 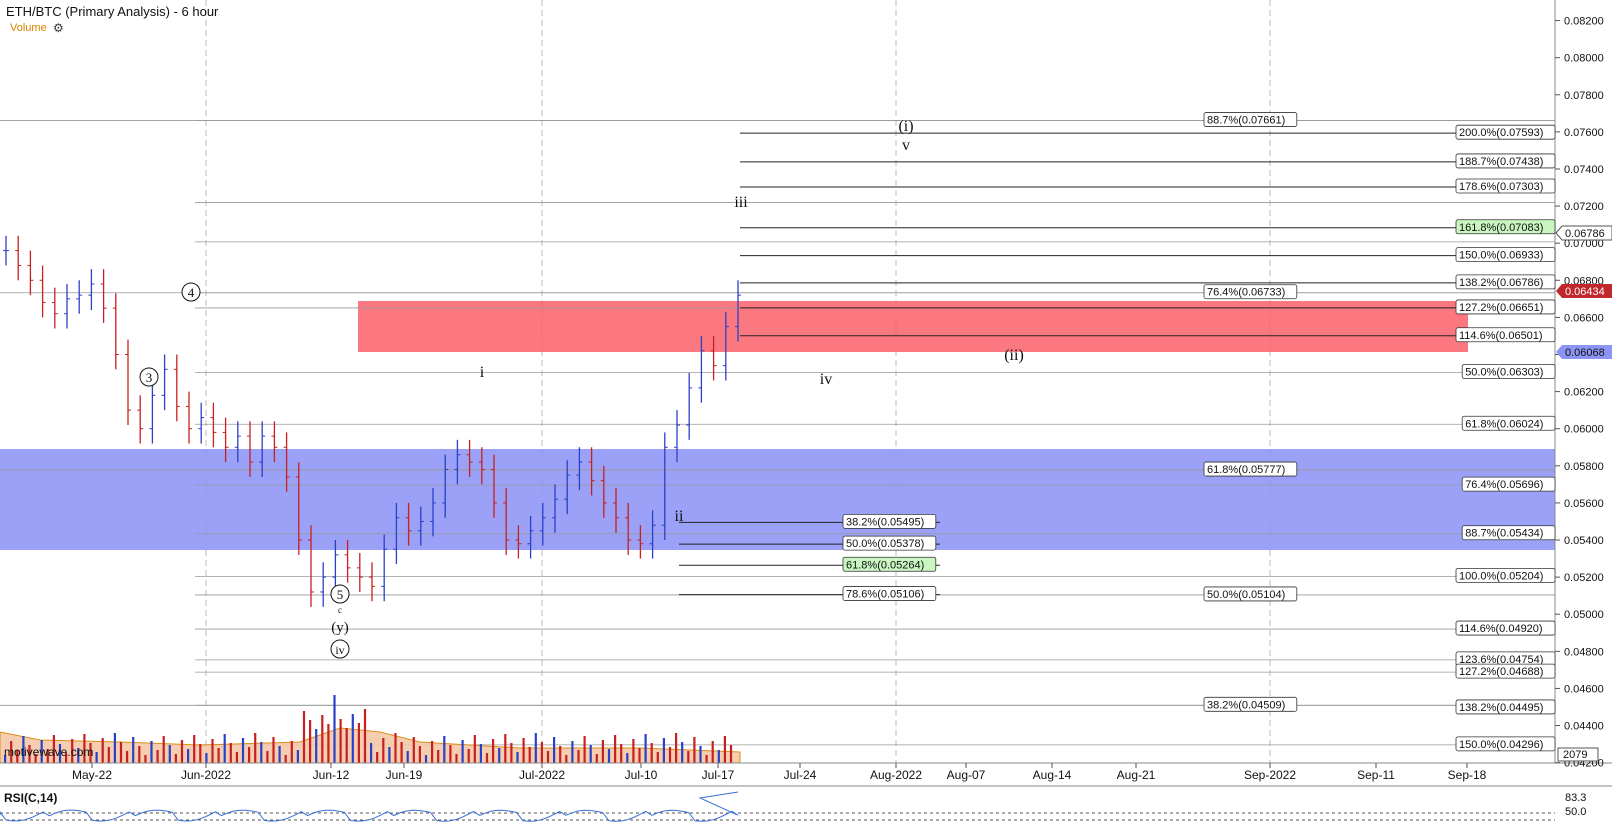 What do you see at coordinates (641, 775) in the screenshot?
I see `time-tick-label: Jul-10` at bounding box center [641, 775].